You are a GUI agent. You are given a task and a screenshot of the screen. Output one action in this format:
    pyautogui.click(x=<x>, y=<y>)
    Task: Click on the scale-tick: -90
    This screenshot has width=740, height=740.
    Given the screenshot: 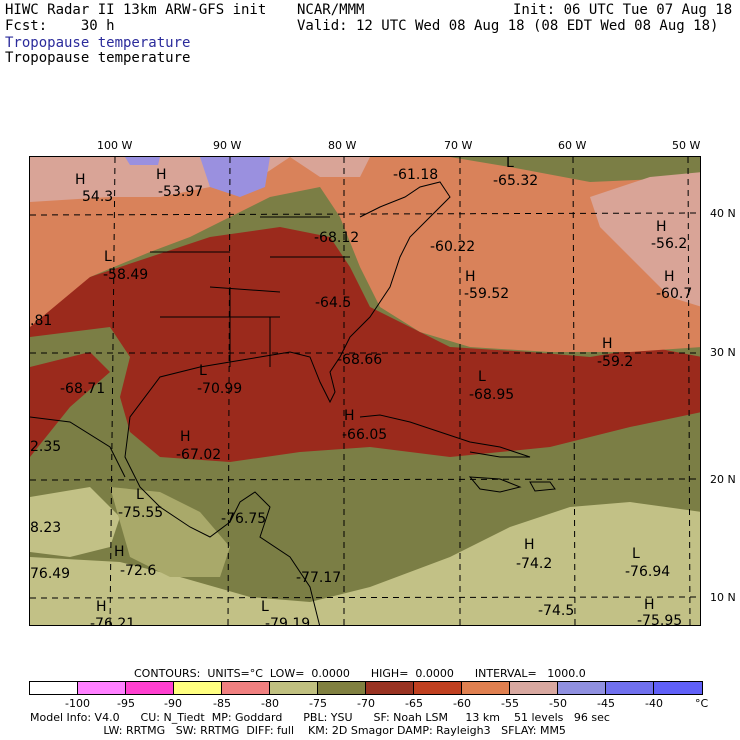 What is the action you would take?
    pyautogui.click(x=173, y=703)
    